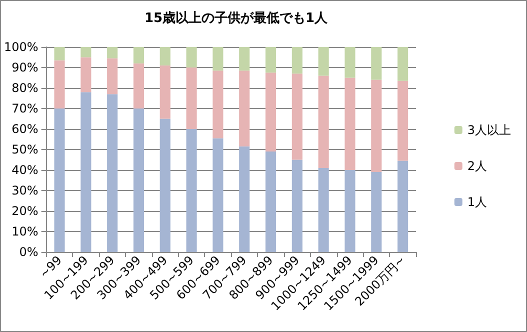 Image resolution: width=527 pixels, height=332 pixels. I want to click on y-tick-label: 100%, so click(21, 47).